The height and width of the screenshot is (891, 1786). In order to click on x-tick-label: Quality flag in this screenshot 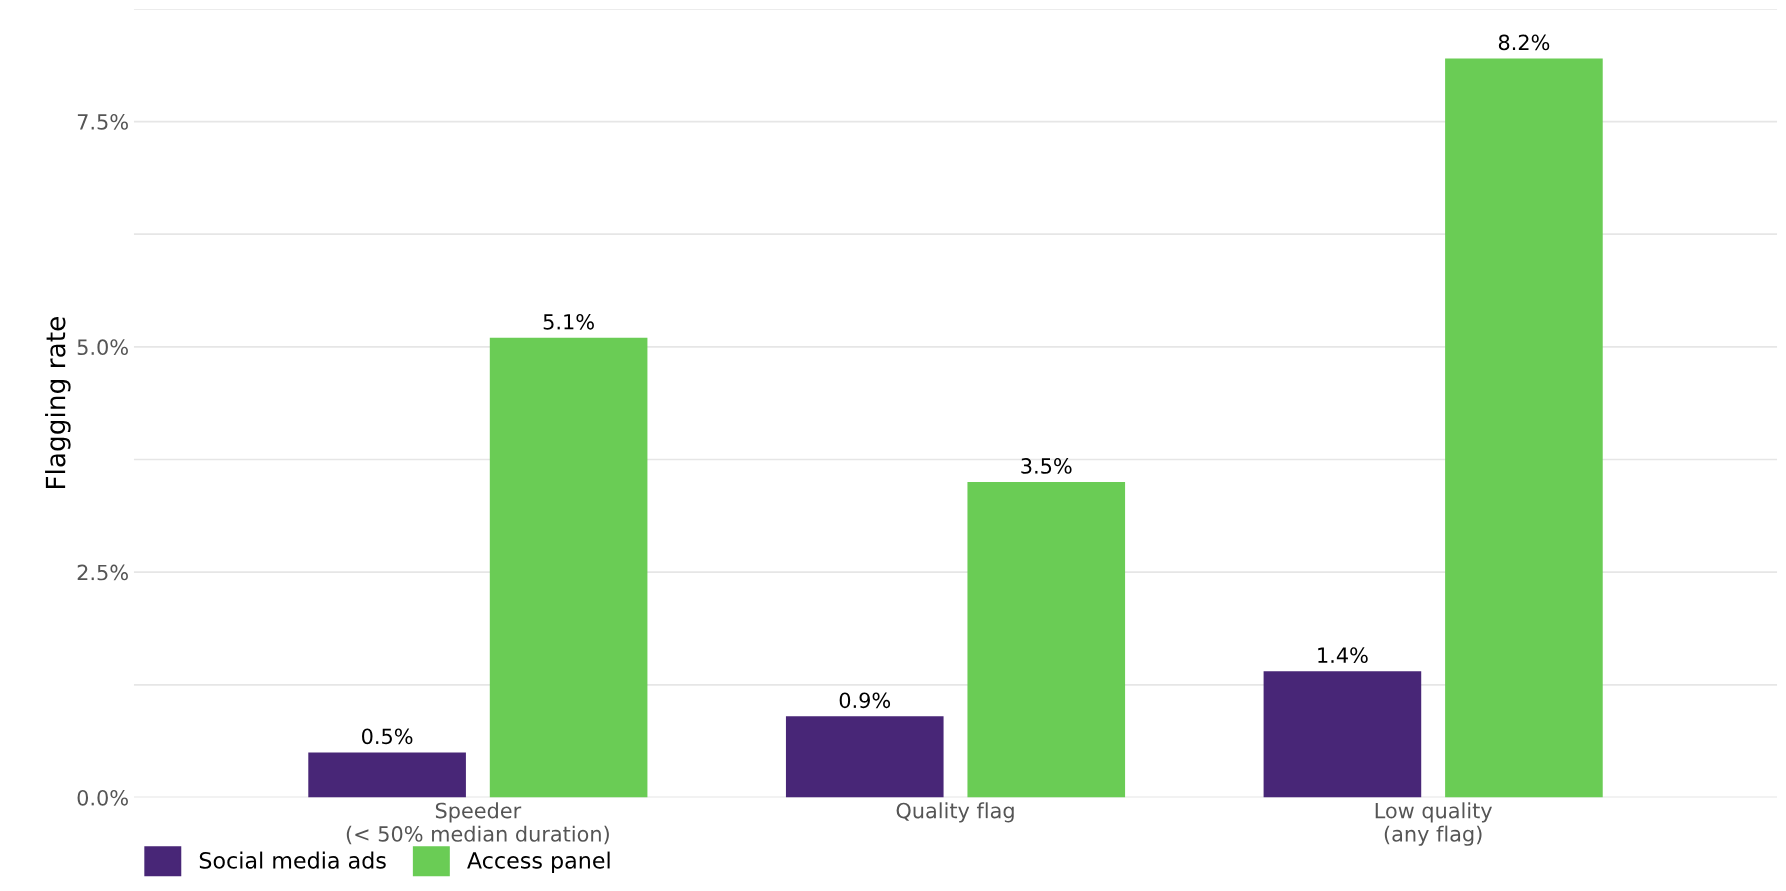, I will do `click(955, 812)`.